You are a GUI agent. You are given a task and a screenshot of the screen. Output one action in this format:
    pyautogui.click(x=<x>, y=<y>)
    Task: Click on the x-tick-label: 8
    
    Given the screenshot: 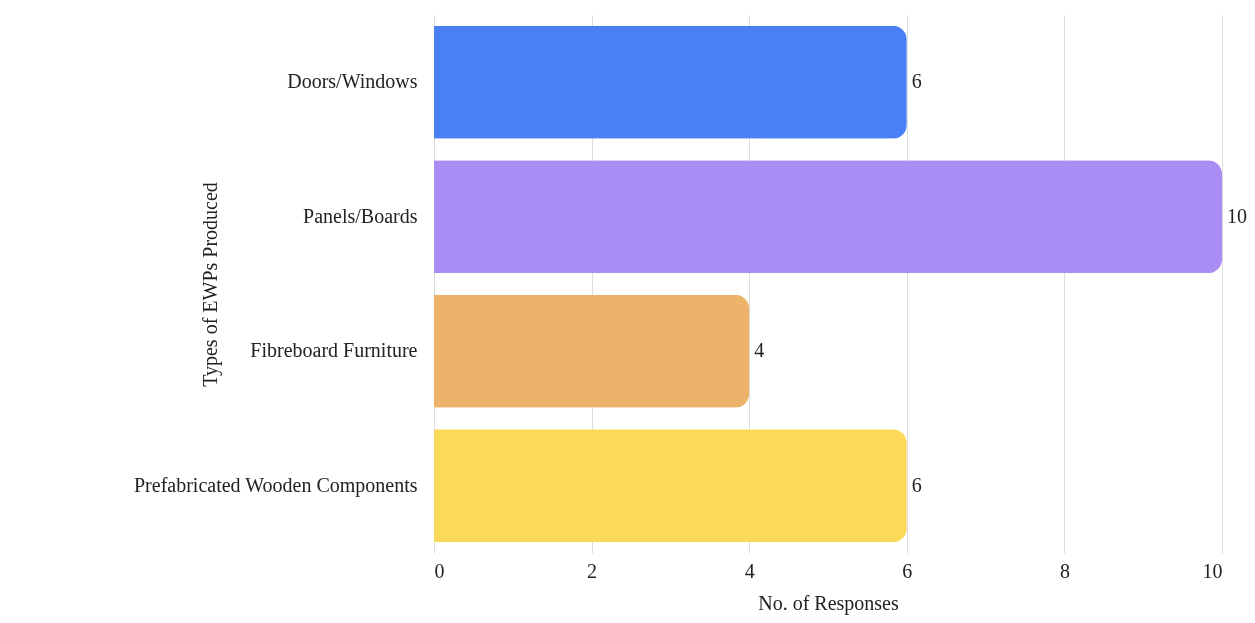 What is the action you would take?
    pyautogui.click(x=1064, y=570)
    